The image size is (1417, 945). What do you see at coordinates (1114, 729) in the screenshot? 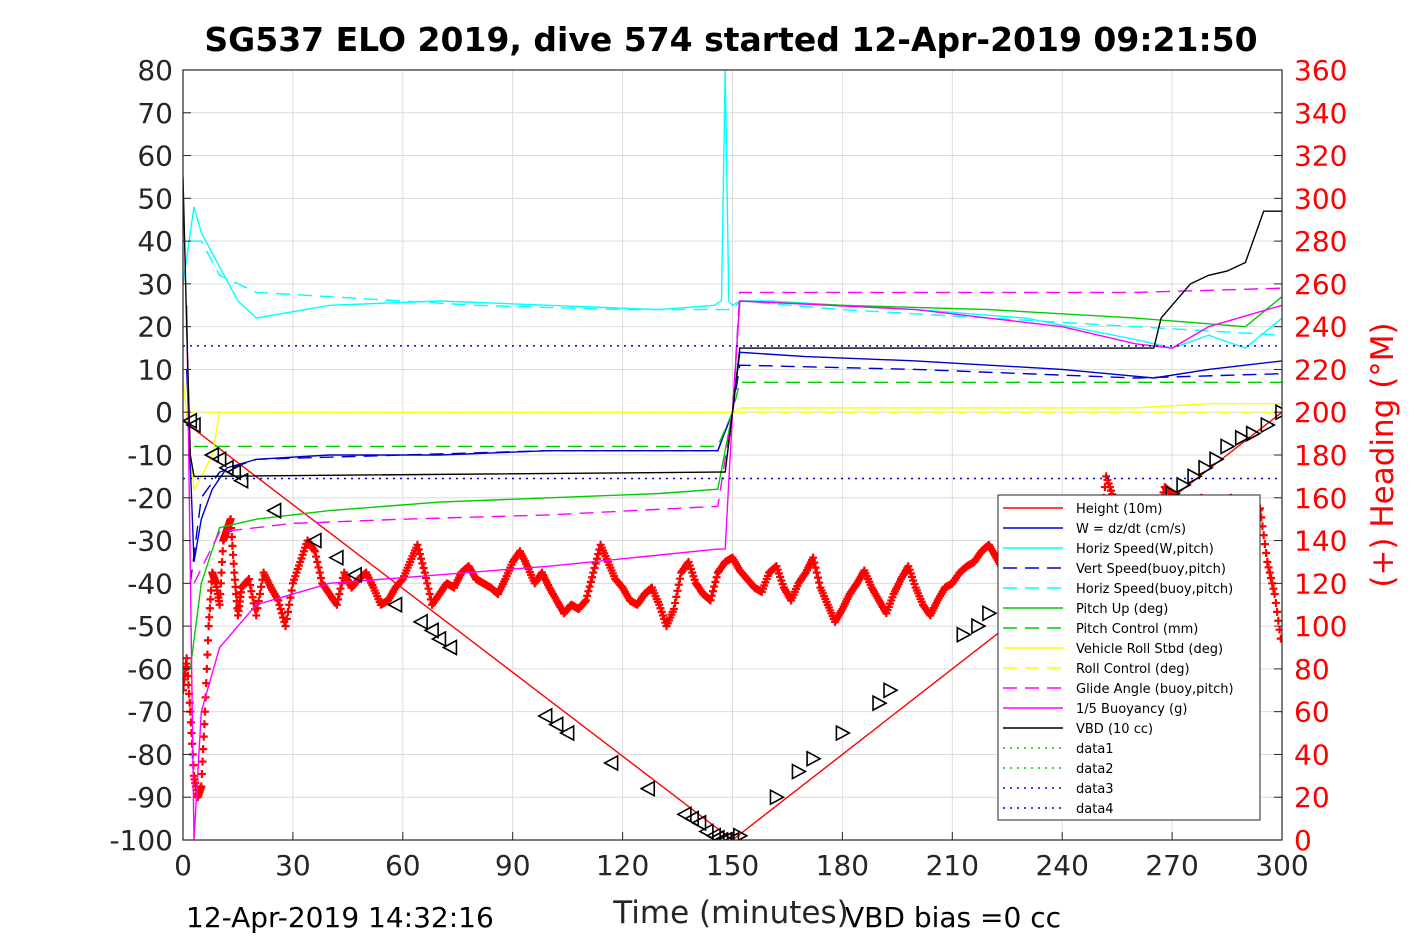
I see `legend-label: VBD (10 cc)` at bounding box center [1114, 729].